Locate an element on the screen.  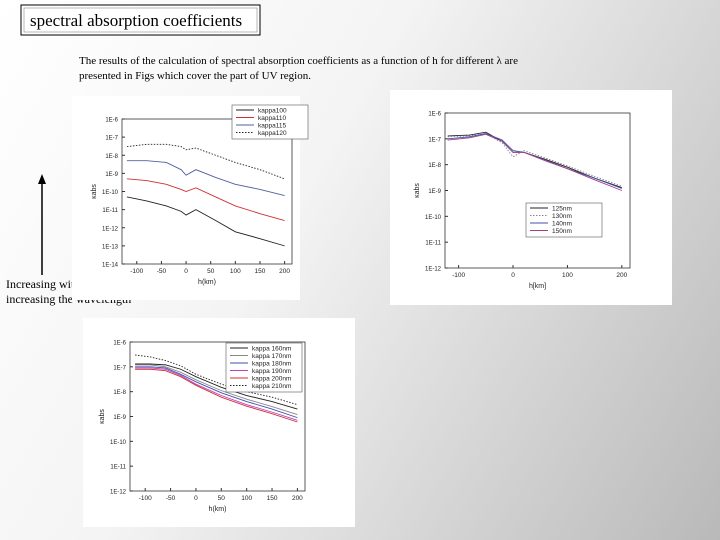
slide-title: spectral absorption coefficients is located at coordinates (136, 20).